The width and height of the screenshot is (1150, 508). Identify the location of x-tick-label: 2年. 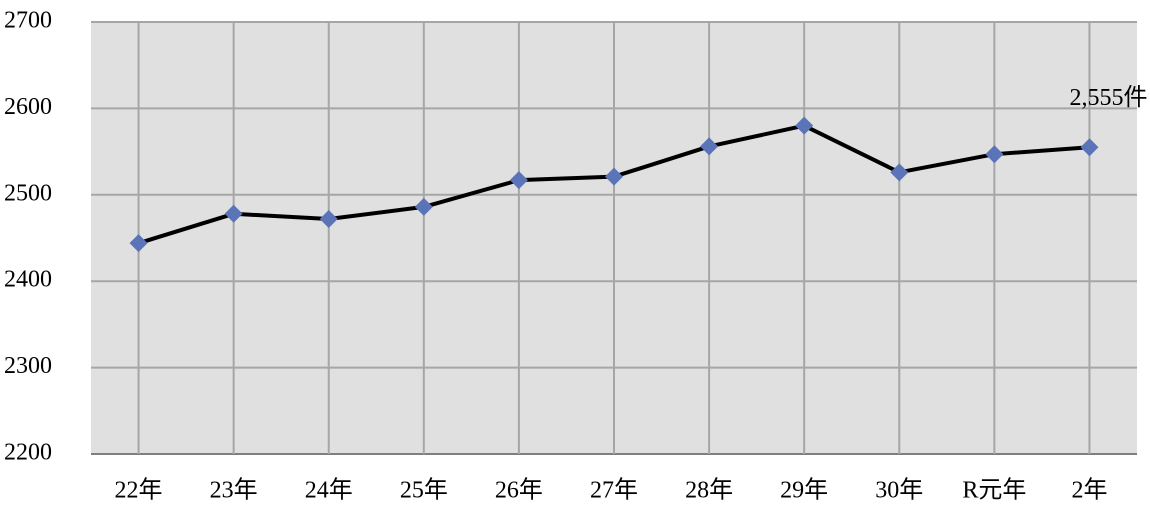
(1089, 490).